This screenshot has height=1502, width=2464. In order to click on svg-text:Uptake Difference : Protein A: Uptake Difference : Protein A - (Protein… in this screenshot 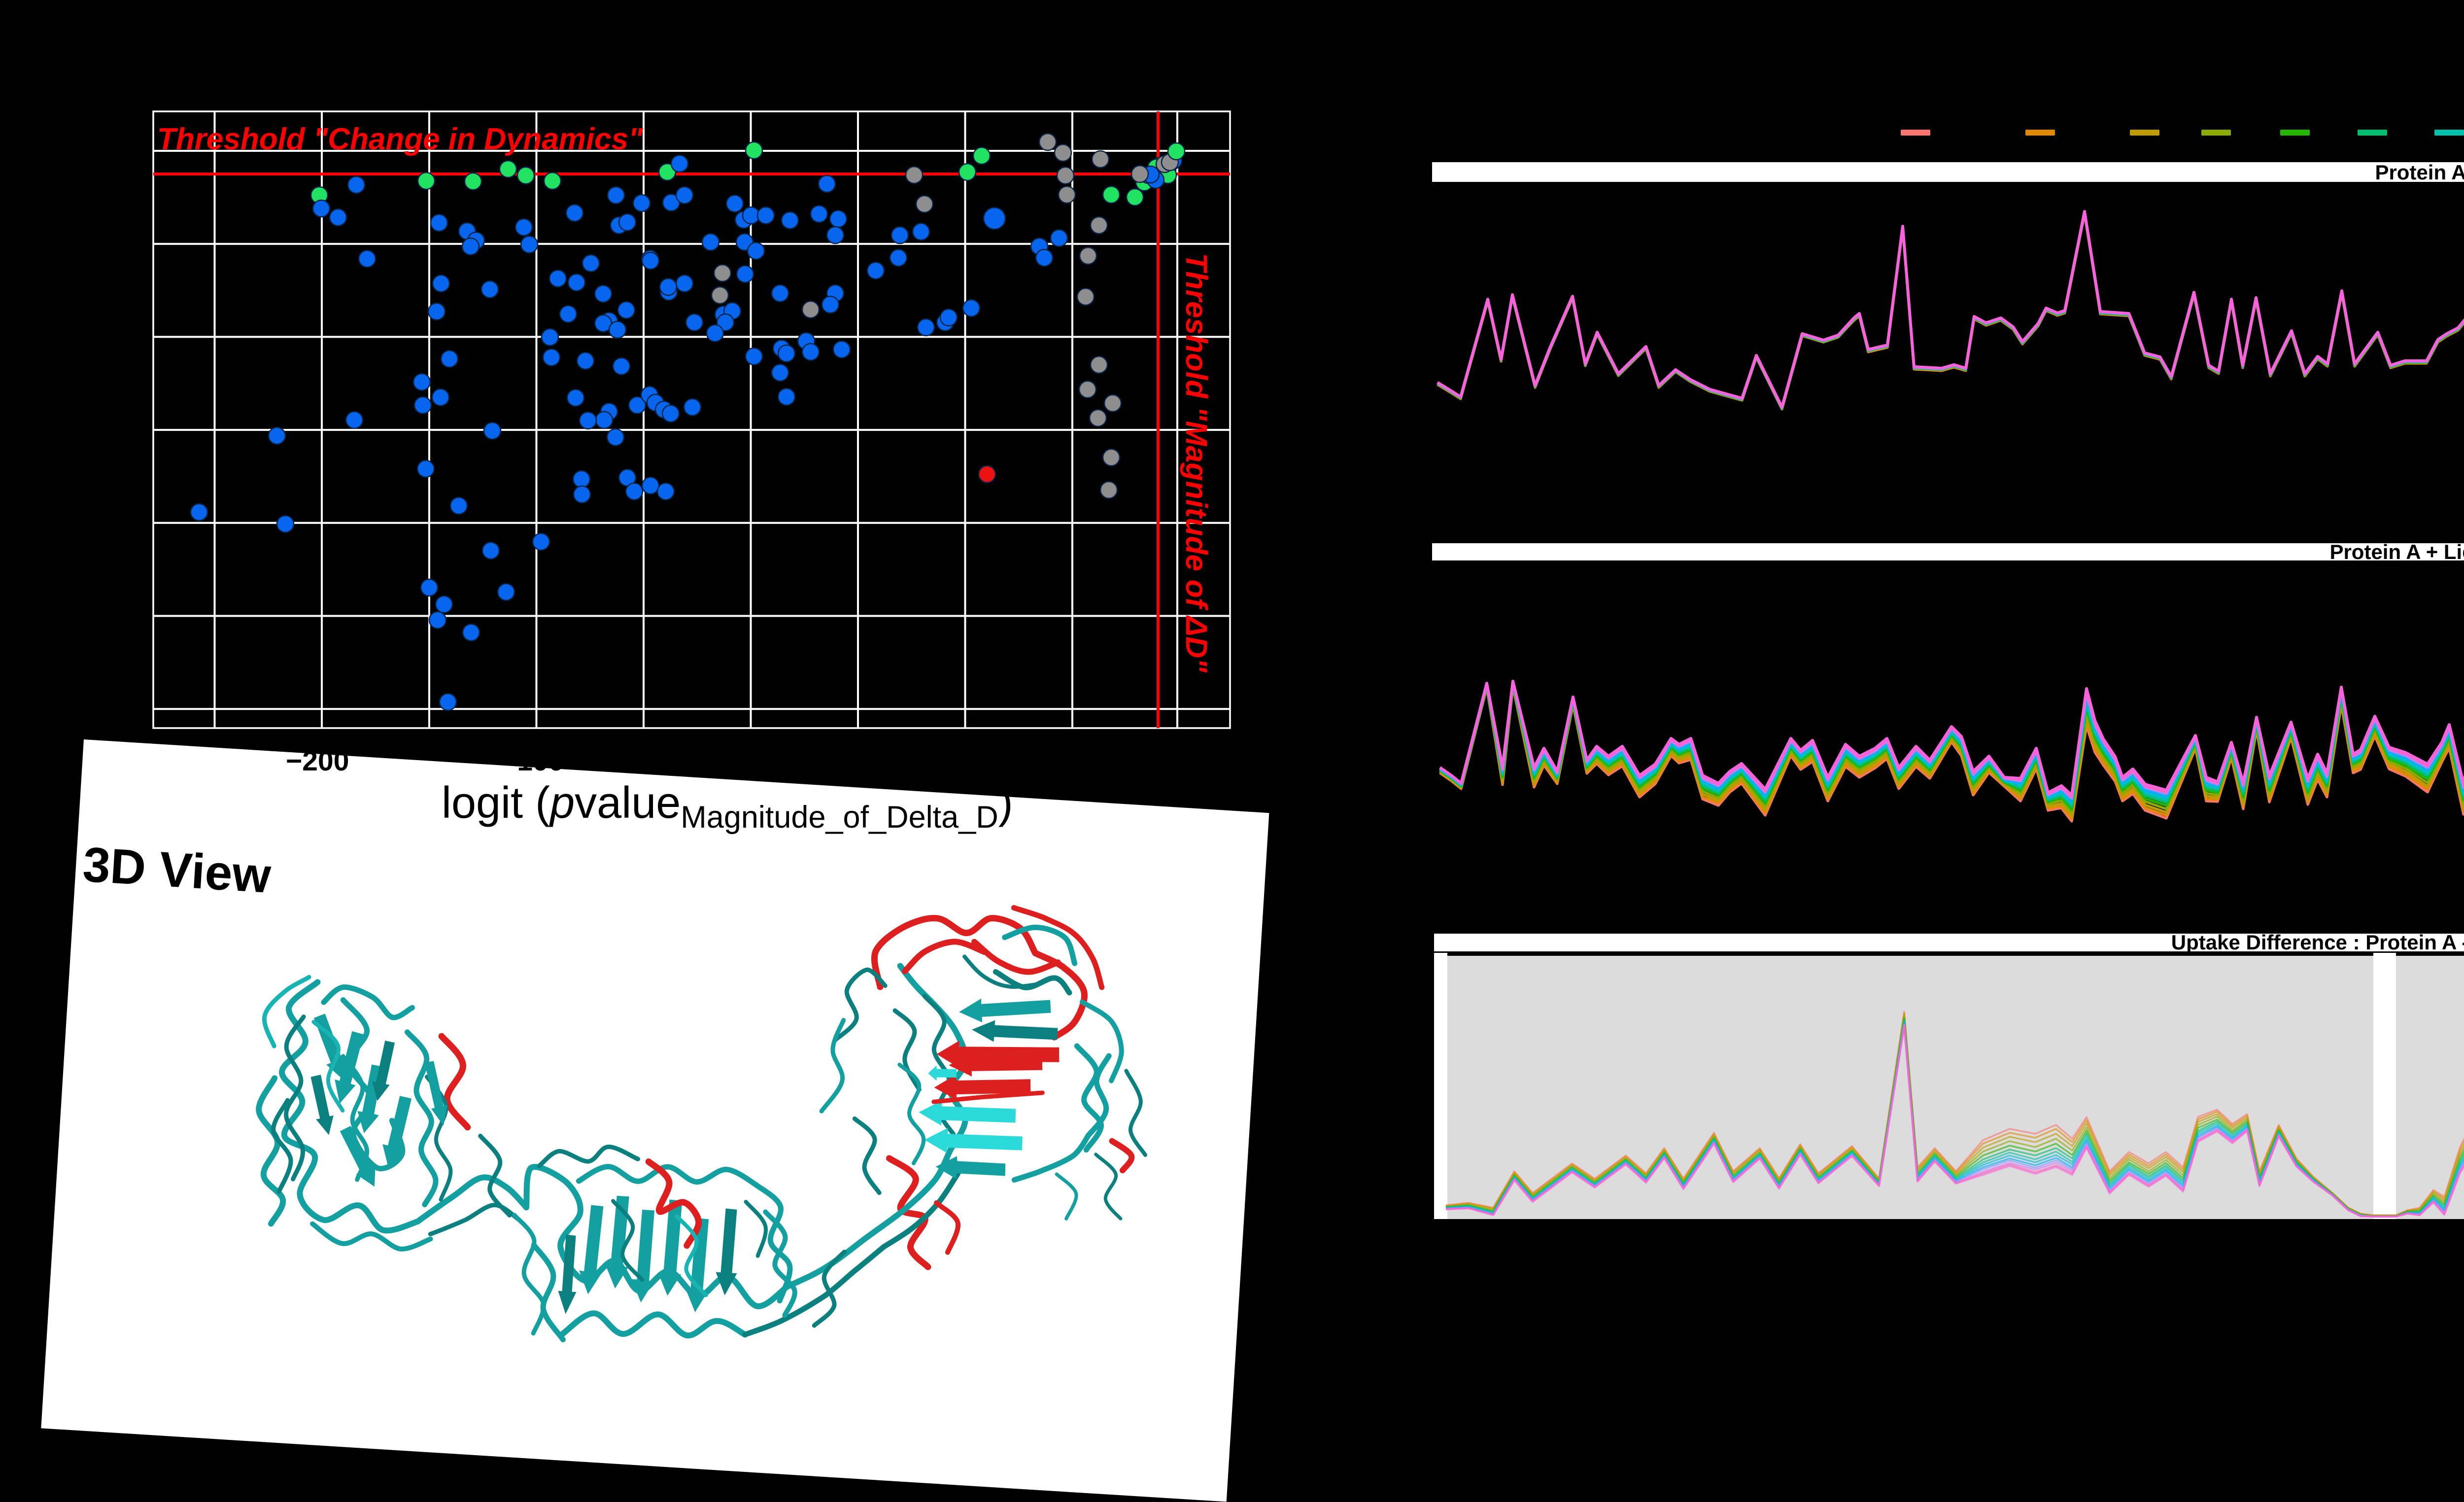, I will do `click(2317, 943)`.